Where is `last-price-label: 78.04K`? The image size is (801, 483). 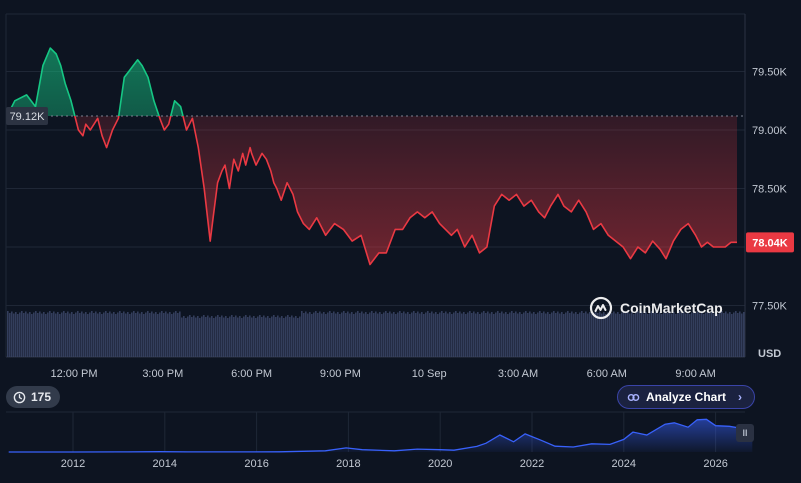
last-price-label: 78.04K is located at coordinates (770, 243).